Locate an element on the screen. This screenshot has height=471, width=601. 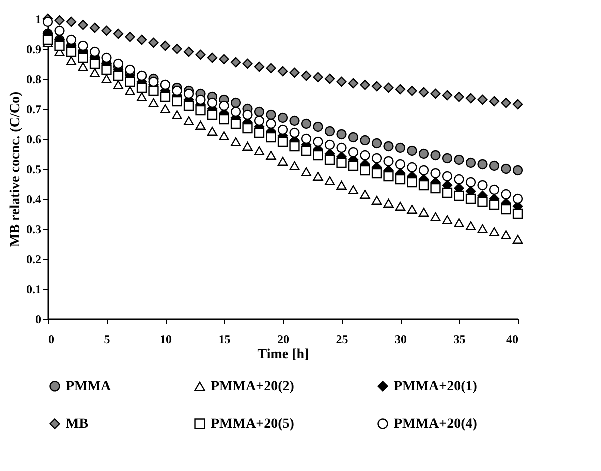
y-tick-label: 0.3 is located at coordinates (34, 229).